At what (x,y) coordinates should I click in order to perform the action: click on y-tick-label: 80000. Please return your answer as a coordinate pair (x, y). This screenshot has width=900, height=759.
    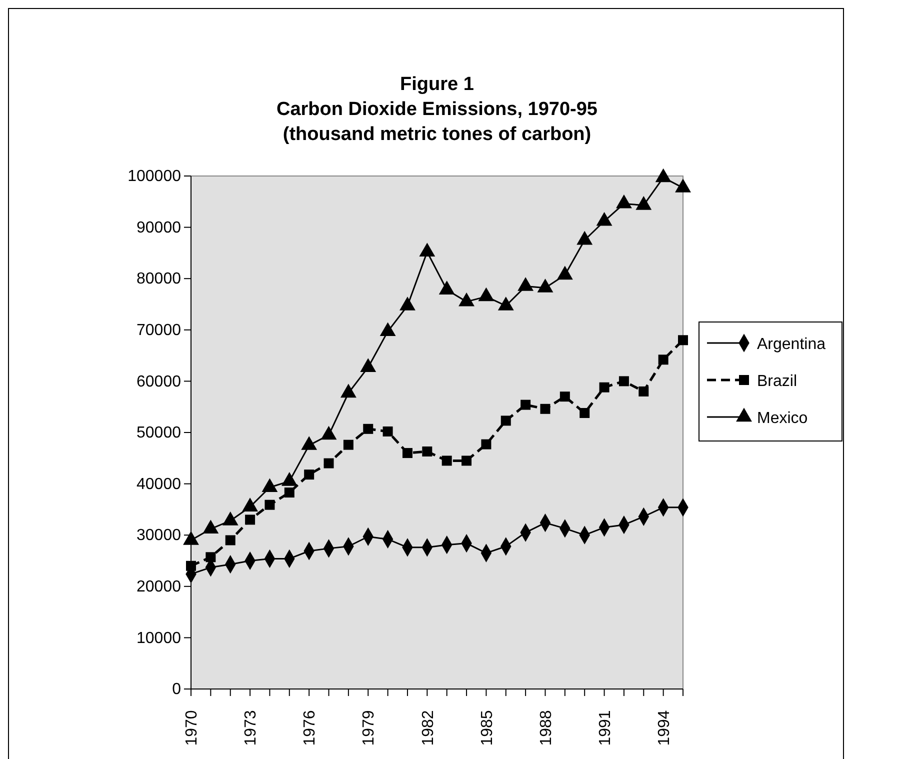
    Looking at the image, I should click on (159, 279).